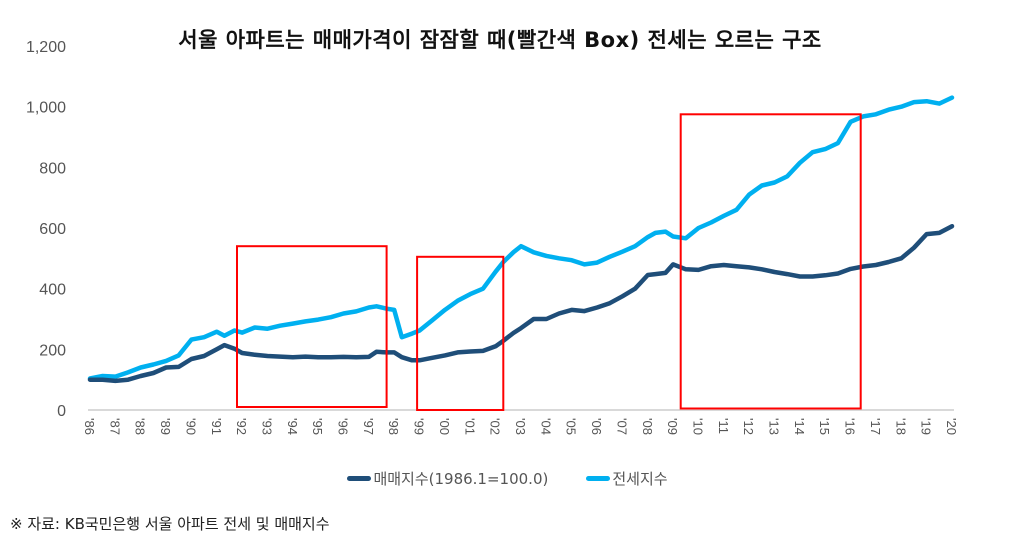 This screenshot has height=543, width=1015. I want to click on legend-item-jeonse-index: 전세지수, so click(627, 478).